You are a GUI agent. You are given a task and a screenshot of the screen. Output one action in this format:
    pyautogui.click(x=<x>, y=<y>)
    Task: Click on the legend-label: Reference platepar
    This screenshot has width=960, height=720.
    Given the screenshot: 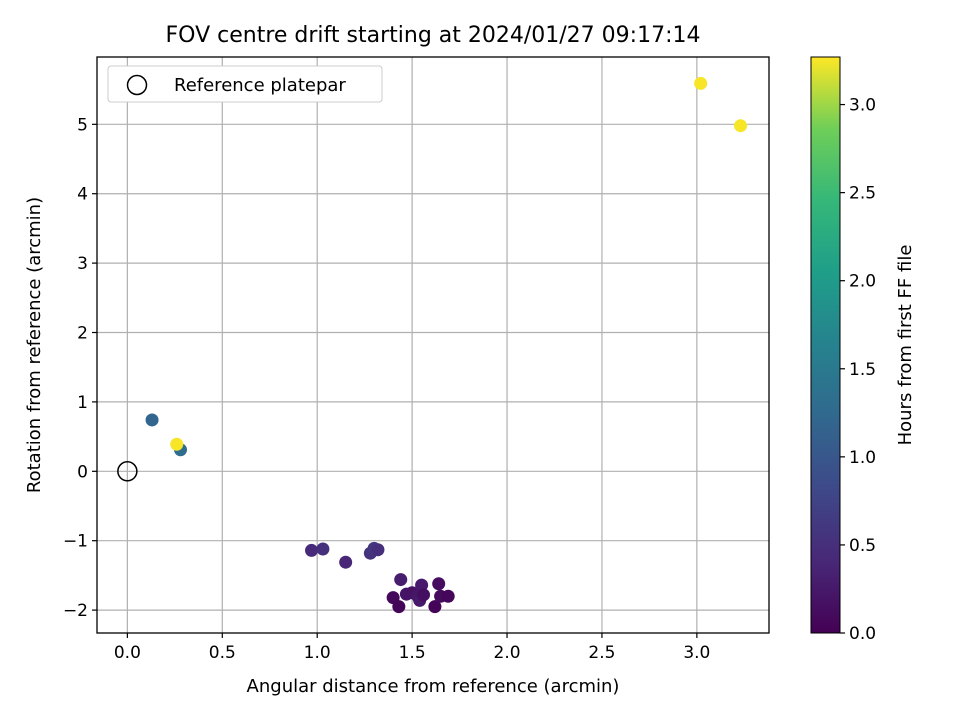 What is the action you would take?
    pyautogui.click(x=260, y=85)
    